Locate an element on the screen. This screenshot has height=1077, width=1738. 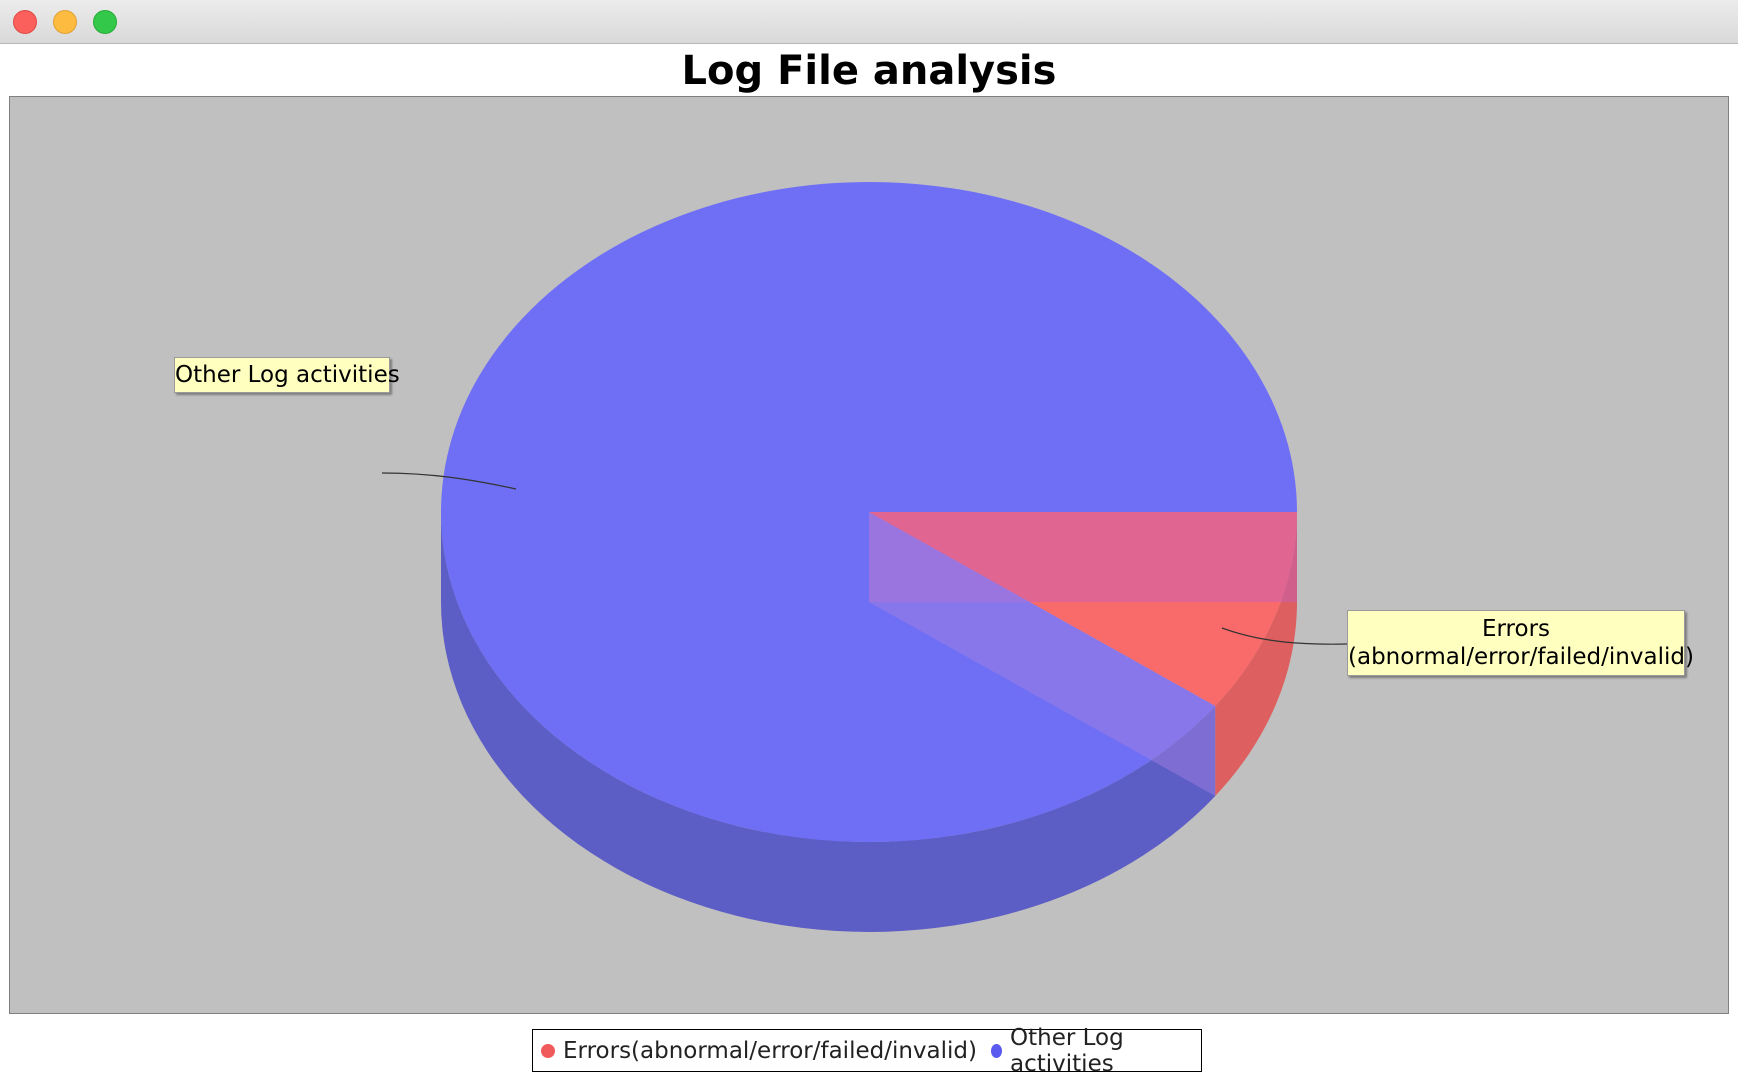
slice-label-errors-line2: (abnormal/error/failed/invalid) is located at coordinates (1521, 657).